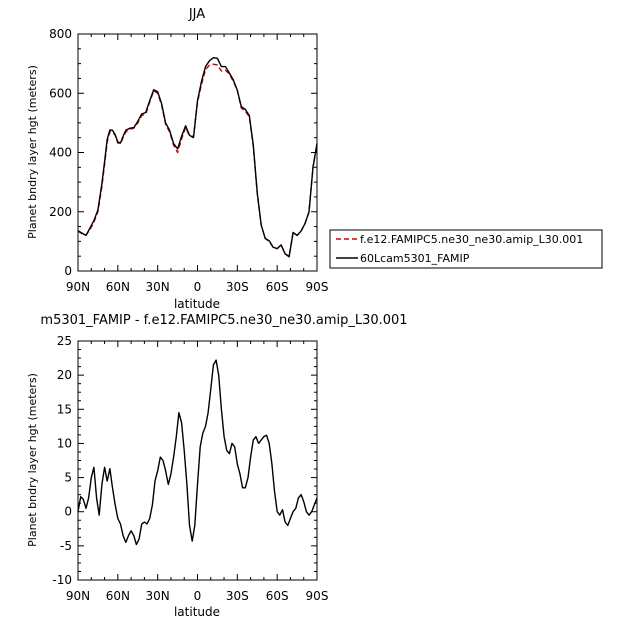 Image resolution: width=626 pixels, height=626 pixels. I want to click on top-x-axis-label: latitude, so click(197, 304).